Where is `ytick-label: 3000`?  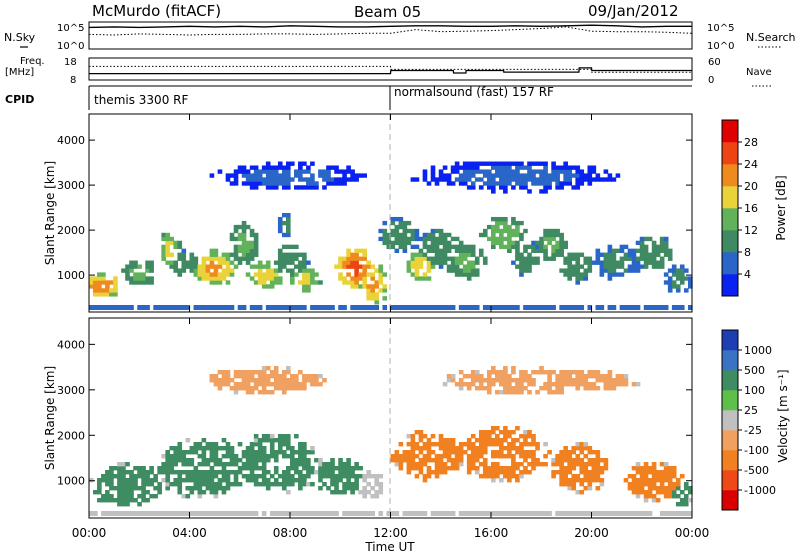 ytick-label: 3000 is located at coordinates (71, 390).